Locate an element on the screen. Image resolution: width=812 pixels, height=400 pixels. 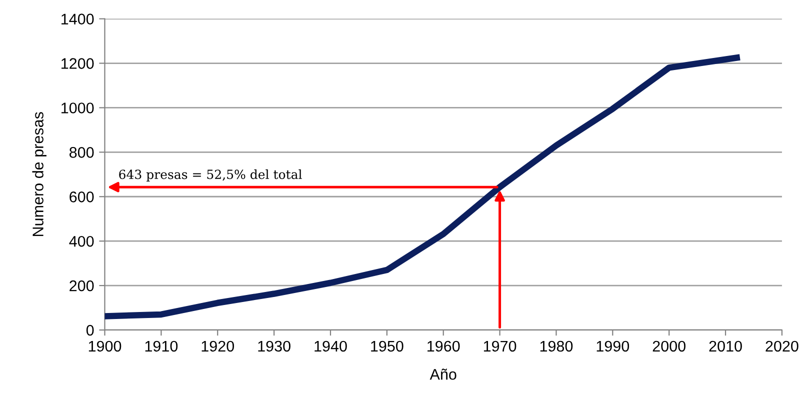
x-tick-label: 1950 is located at coordinates (387, 346).